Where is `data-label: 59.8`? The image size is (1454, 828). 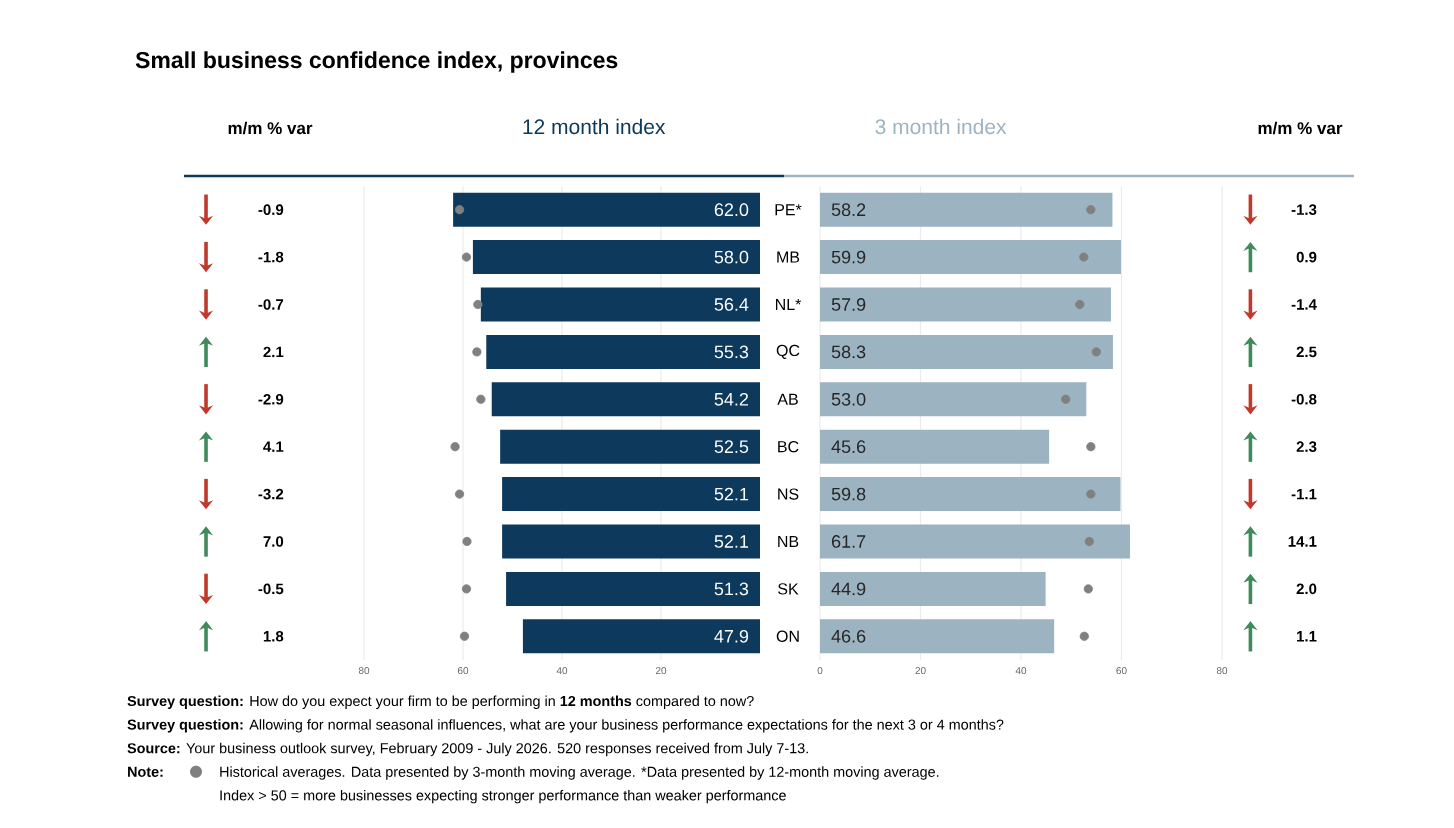 data-label: 59.8 is located at coordinates (848, 494).